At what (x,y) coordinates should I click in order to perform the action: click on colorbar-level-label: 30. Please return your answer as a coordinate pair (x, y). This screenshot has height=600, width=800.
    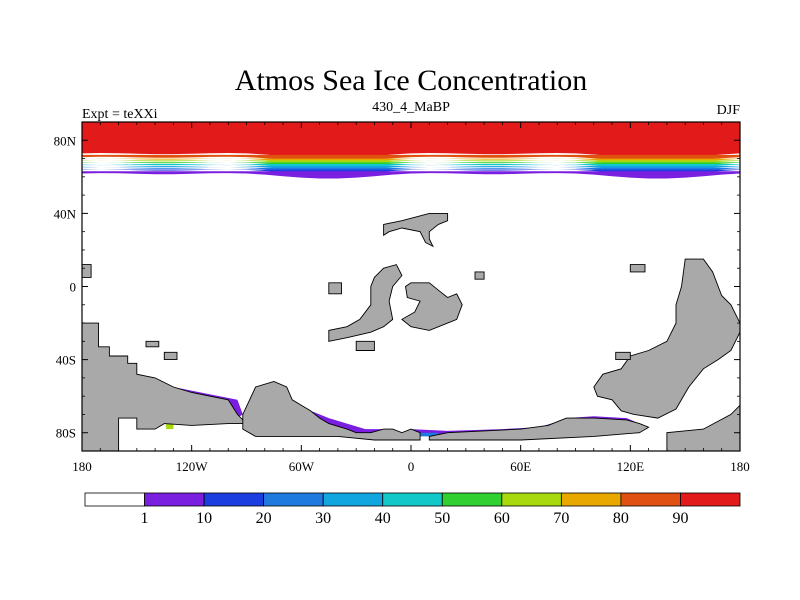
    Looking at the image, I should click on (323, 518).